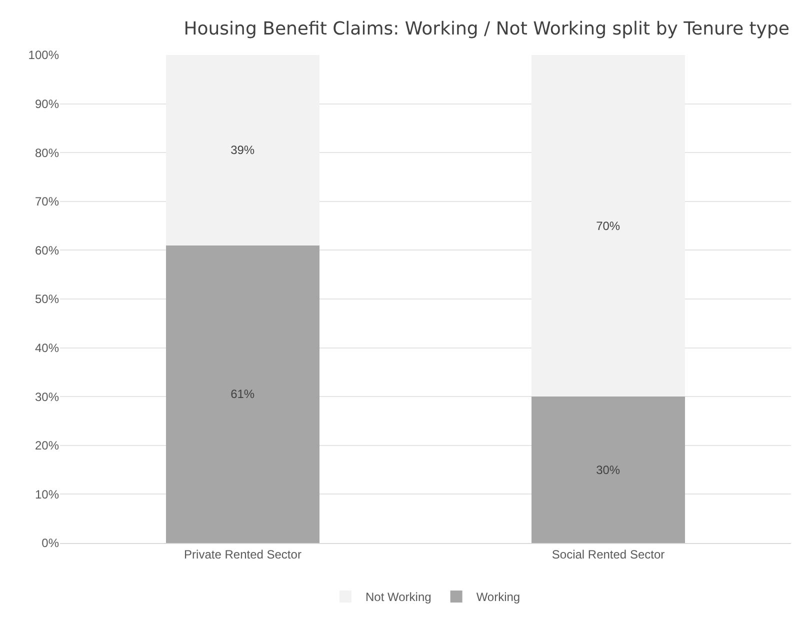  What do you see at coordinates (47, 494) in the screenshot?
I see `y-tick-label: 10%` at bounding box center [47, 494].